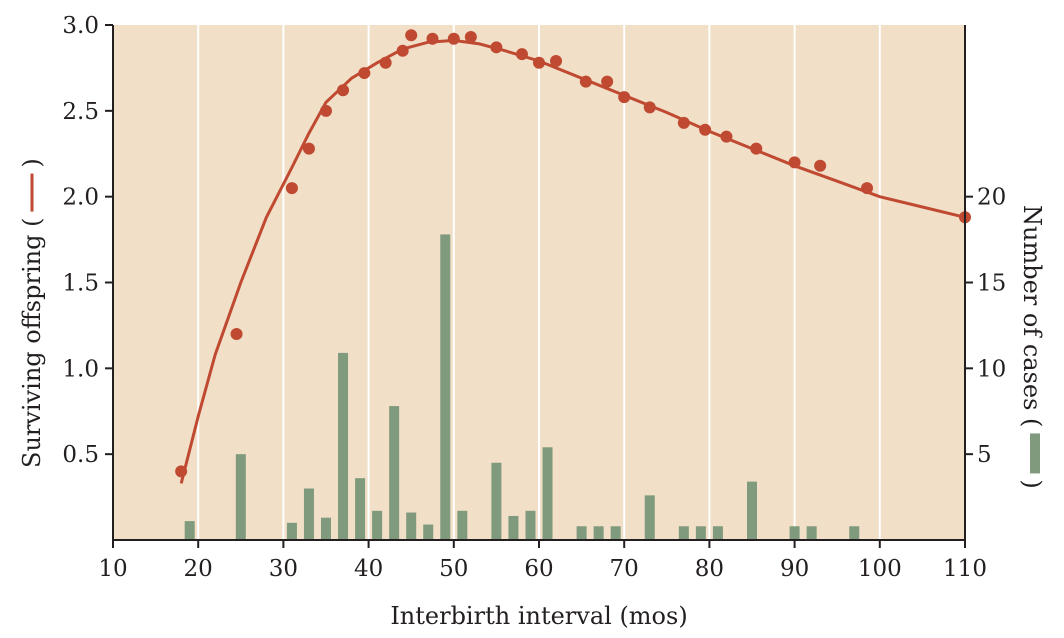 The width and height of the screenshot is (1064, 638). What do you see at coordinates (80, 112) in the screenshot?
I see `y-left-tick-label: 2.5` at bounding box center [80, 112].